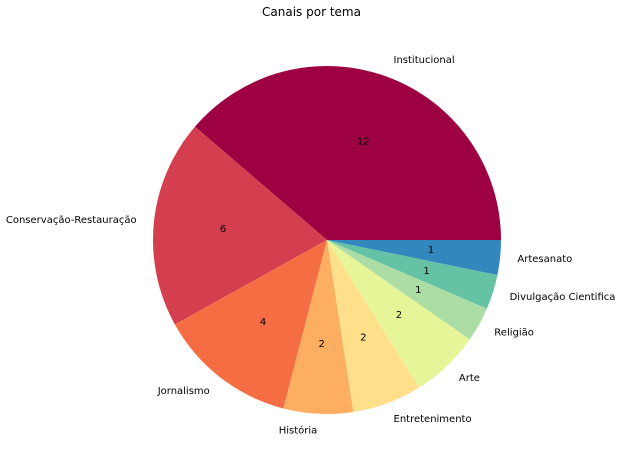  Describe the element at coordinates (563, 297) in the screenshot. I see `pie-category-label-divulgacao-cientifica: Divulgação Cientifica` at that location.